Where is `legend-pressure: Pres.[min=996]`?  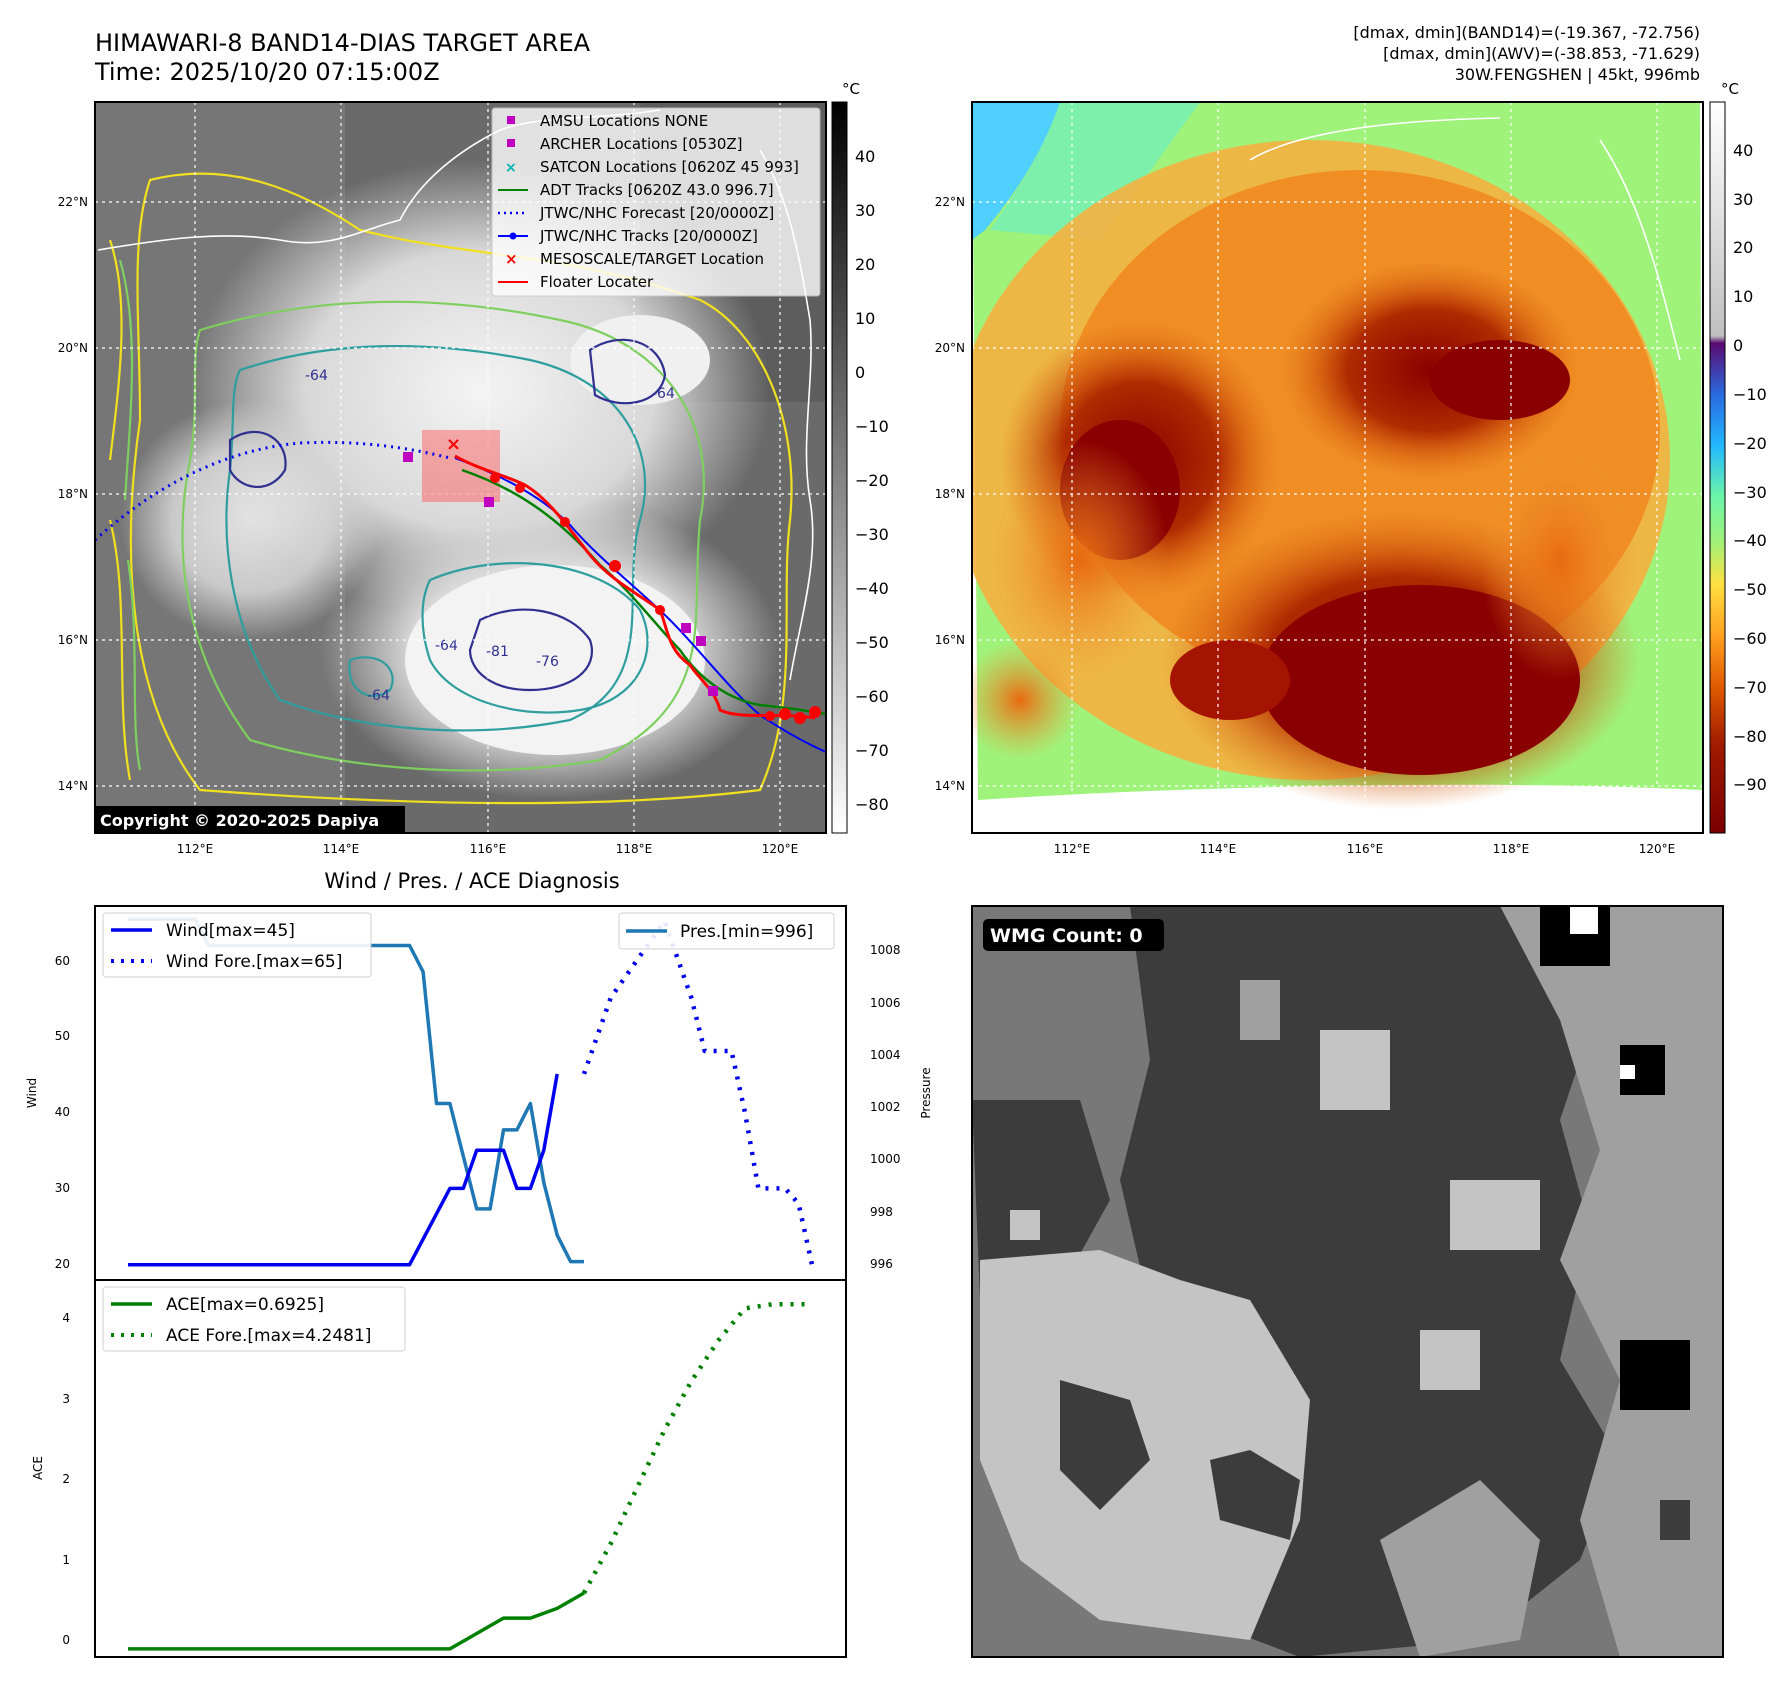
legend-pressure: Pres.[min=996] is located at coordinates (746, 932).